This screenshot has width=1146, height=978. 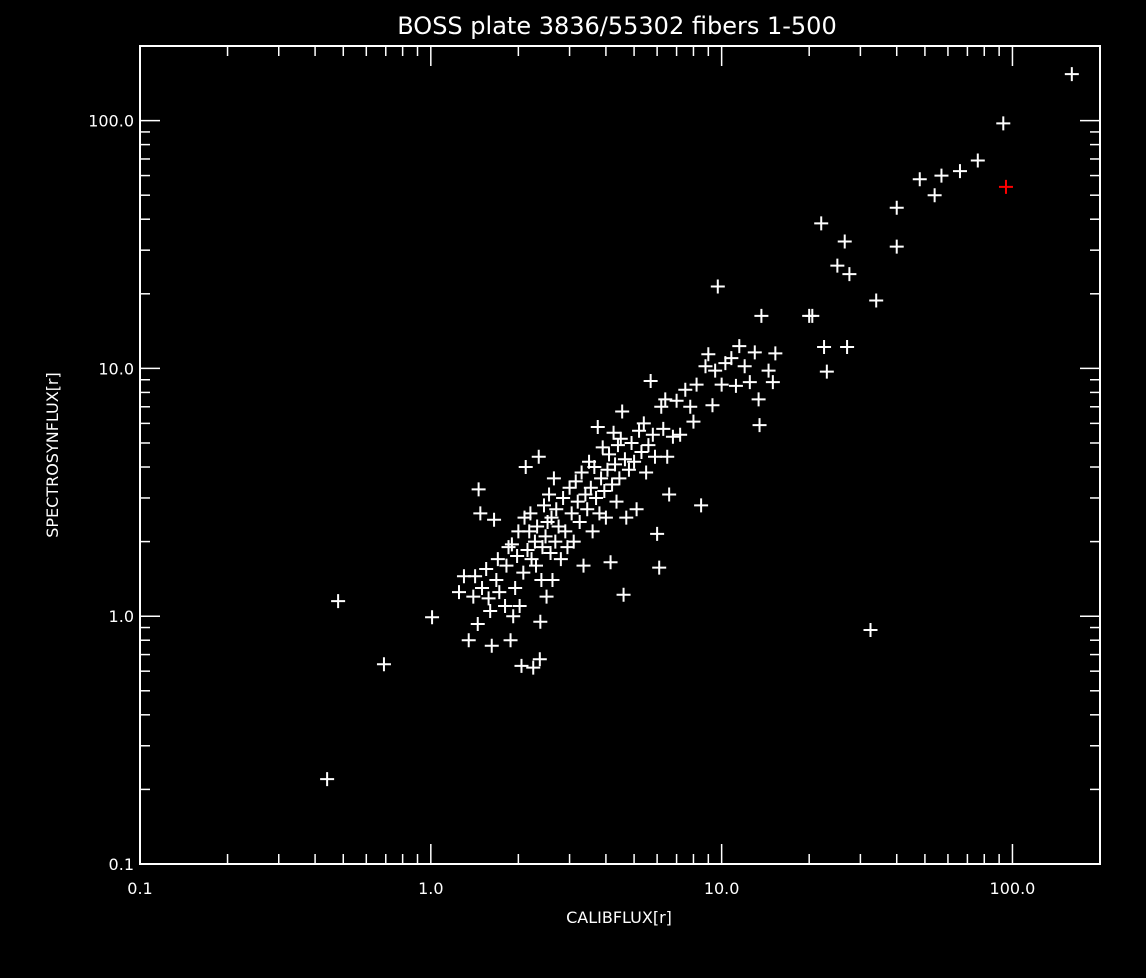 I want to click on y-axis-label: SPECTROSYNFLUX[r], so click(x=52, y=455).